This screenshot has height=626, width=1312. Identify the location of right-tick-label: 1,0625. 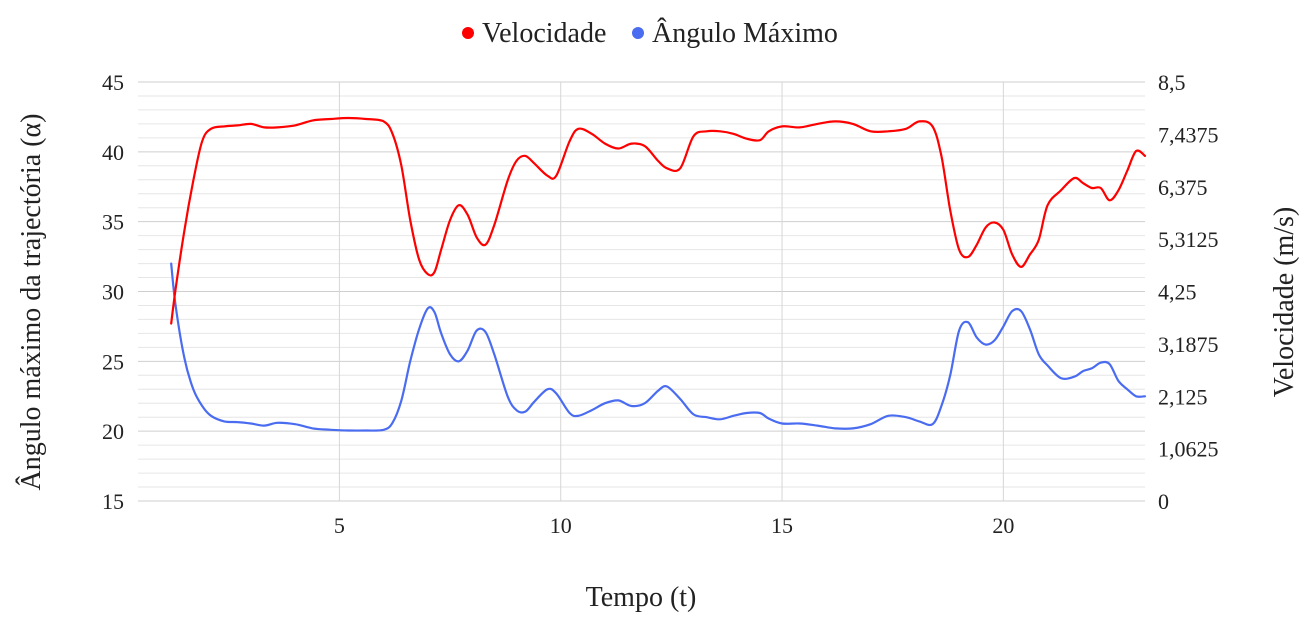
(1188, 449).